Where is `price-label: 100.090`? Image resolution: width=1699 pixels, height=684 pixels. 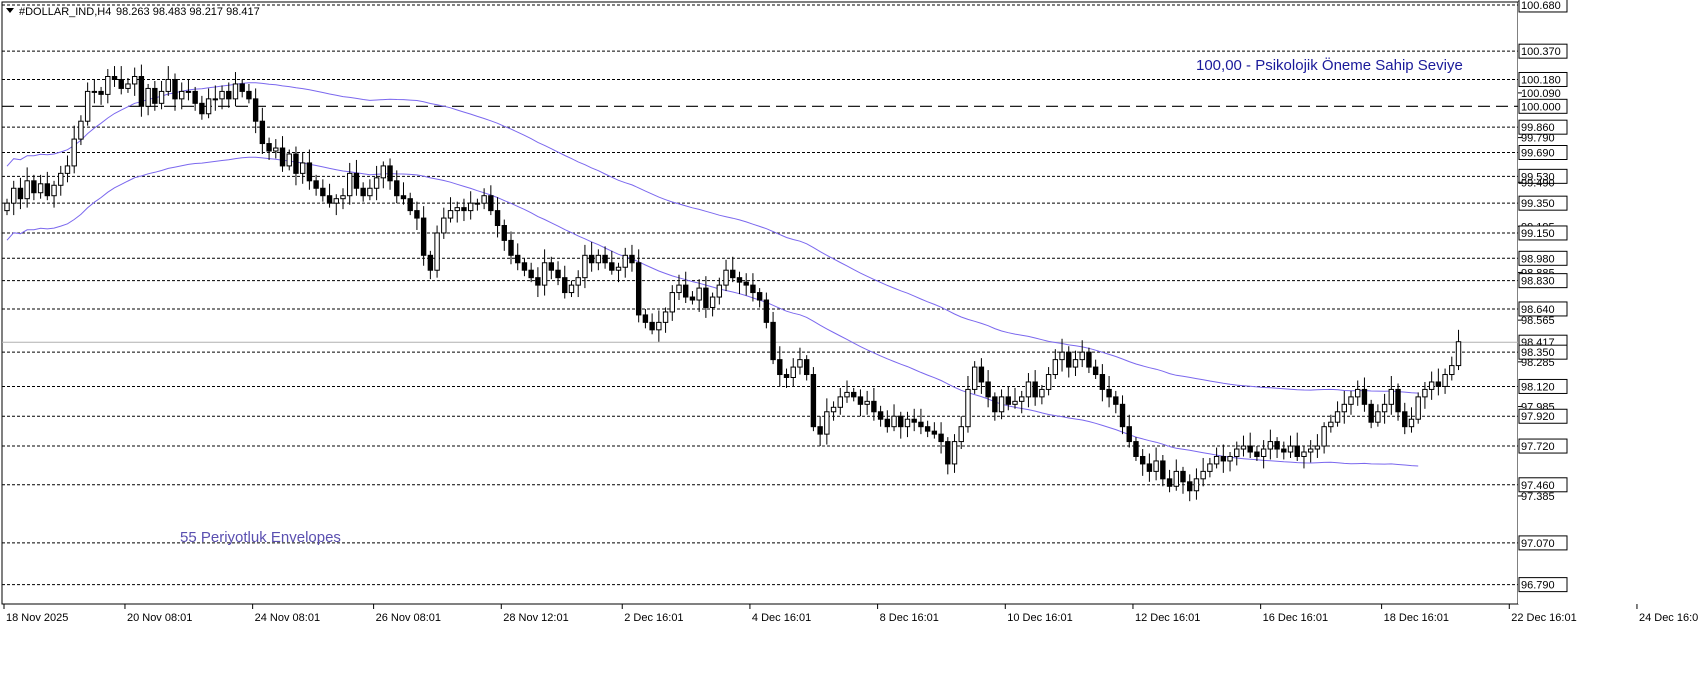
price-label: 100.090 is located at coordinates (1541, 94).